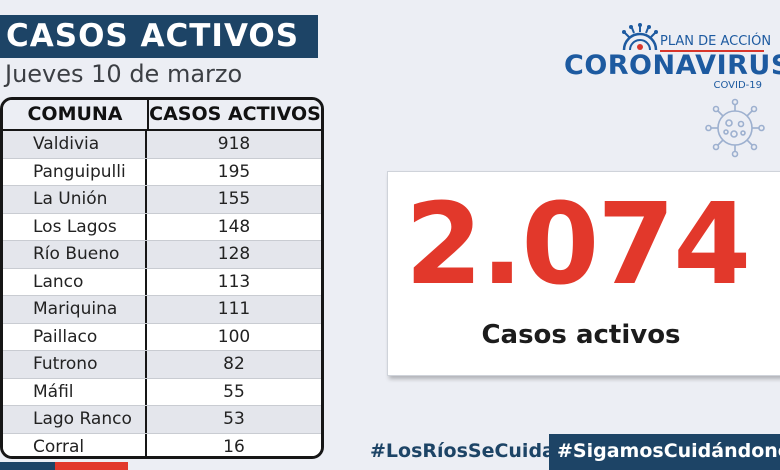 This screenshot has width=780, height=470. What do you see at coordinates (75, 391) in the screenshot?
I see `comuna-cell: Máfil` at bounding box center [75, 391].